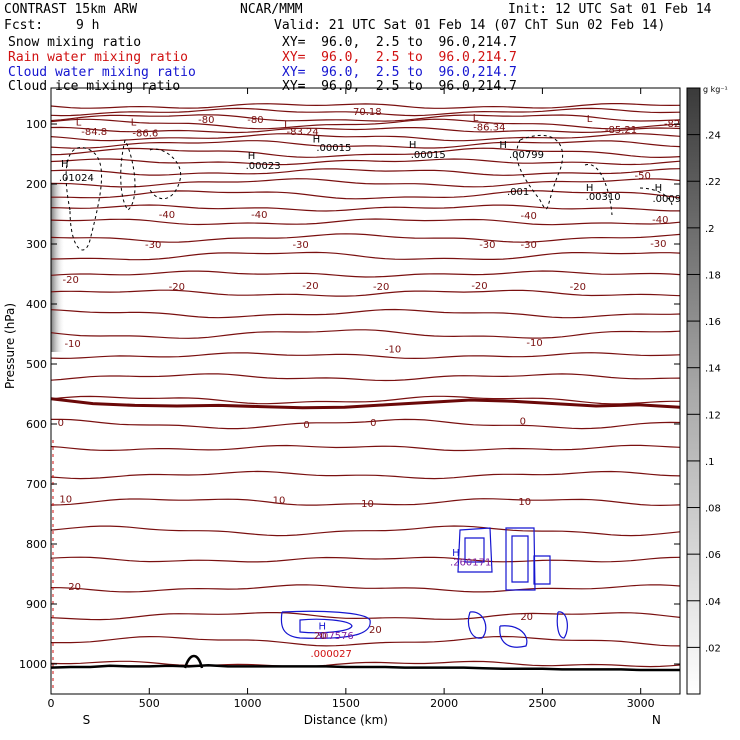  What do you see at coordinates (526, 155) in the screenshot?
I see `mixing-ratio-label: .00799` at bounding box center [526, 155].